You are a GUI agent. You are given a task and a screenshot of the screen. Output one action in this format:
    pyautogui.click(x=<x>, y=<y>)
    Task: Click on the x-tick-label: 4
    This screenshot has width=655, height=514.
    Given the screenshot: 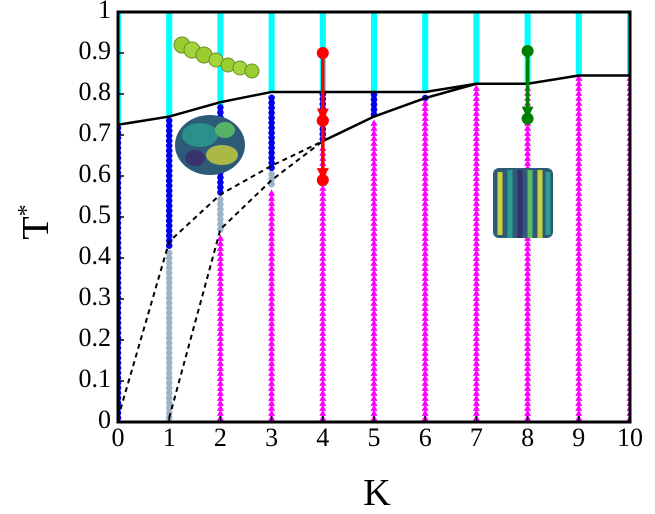 What is the action you would take?
    pyautogui.click(x=322, y=437)
    